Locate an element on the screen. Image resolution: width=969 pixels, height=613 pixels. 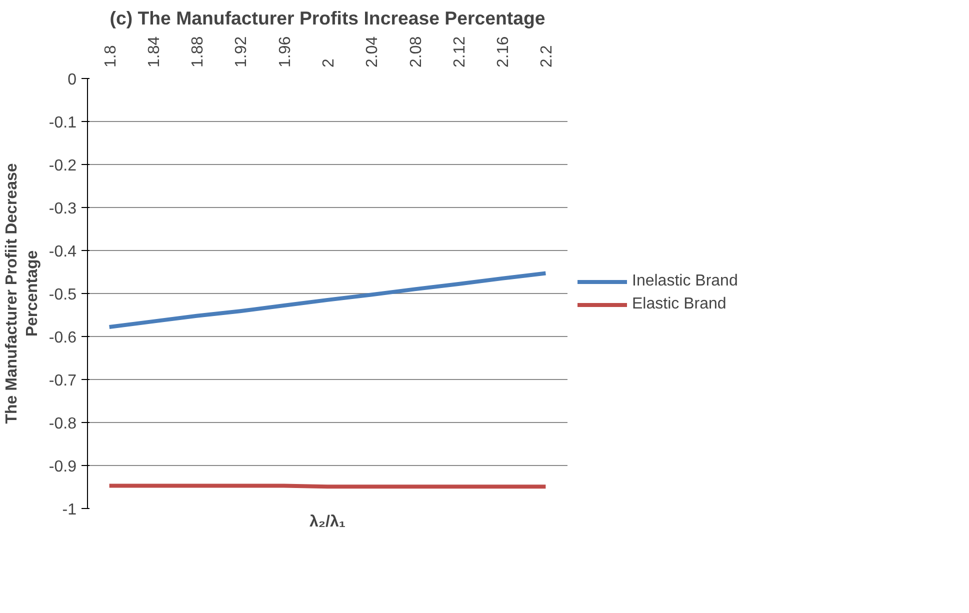
x-tick-label: 2.08 is located at coordinates (416, 52).